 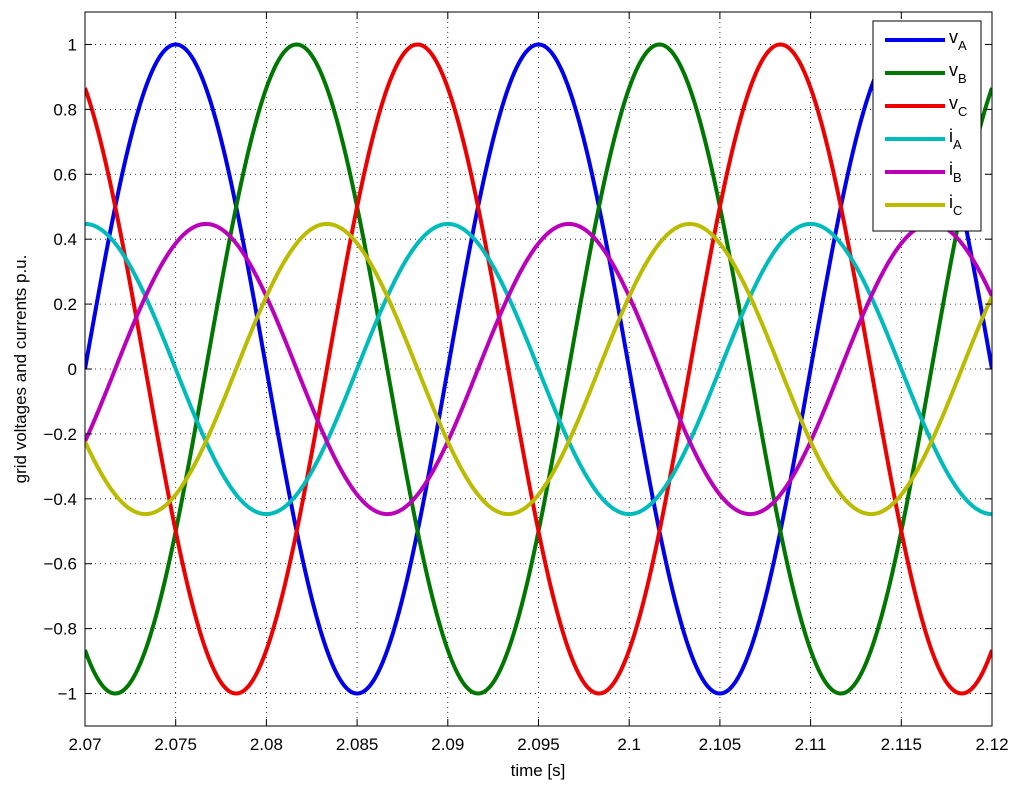 I want to click on x-tick-label: 2.12, so click(x=991, y=744).